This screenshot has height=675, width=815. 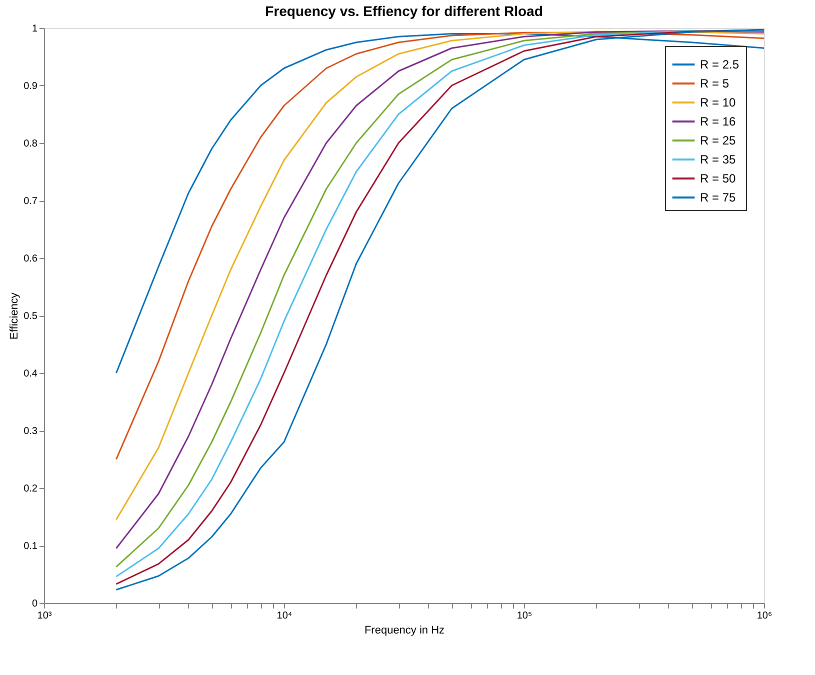 What do you see at coordinates (31, 431) in the screenshot?
I see `y-tick-label: 0.3` at bounding box center [31, 431].